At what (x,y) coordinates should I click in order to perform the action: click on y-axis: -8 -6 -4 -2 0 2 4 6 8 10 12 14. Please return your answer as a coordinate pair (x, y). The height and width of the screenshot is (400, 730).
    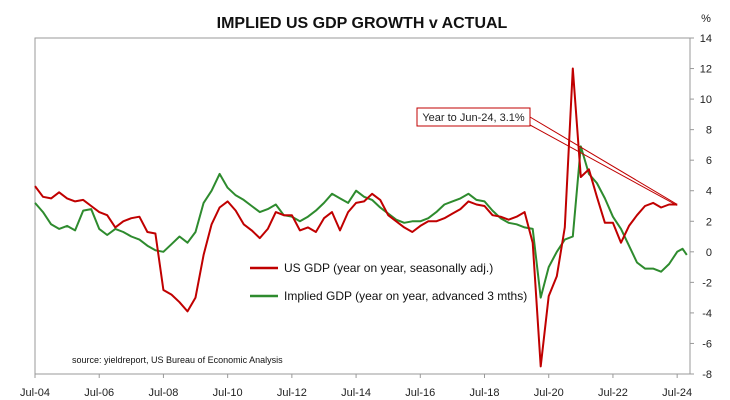
    Looking at the image, I should click on (701, 207).